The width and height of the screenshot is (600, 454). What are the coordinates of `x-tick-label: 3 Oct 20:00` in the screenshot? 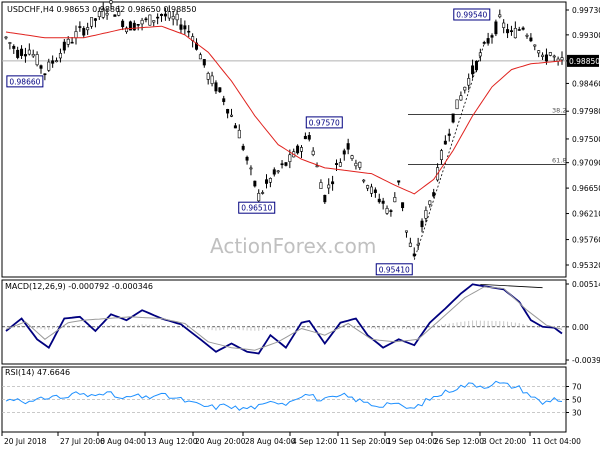 It's located at (504, 441).